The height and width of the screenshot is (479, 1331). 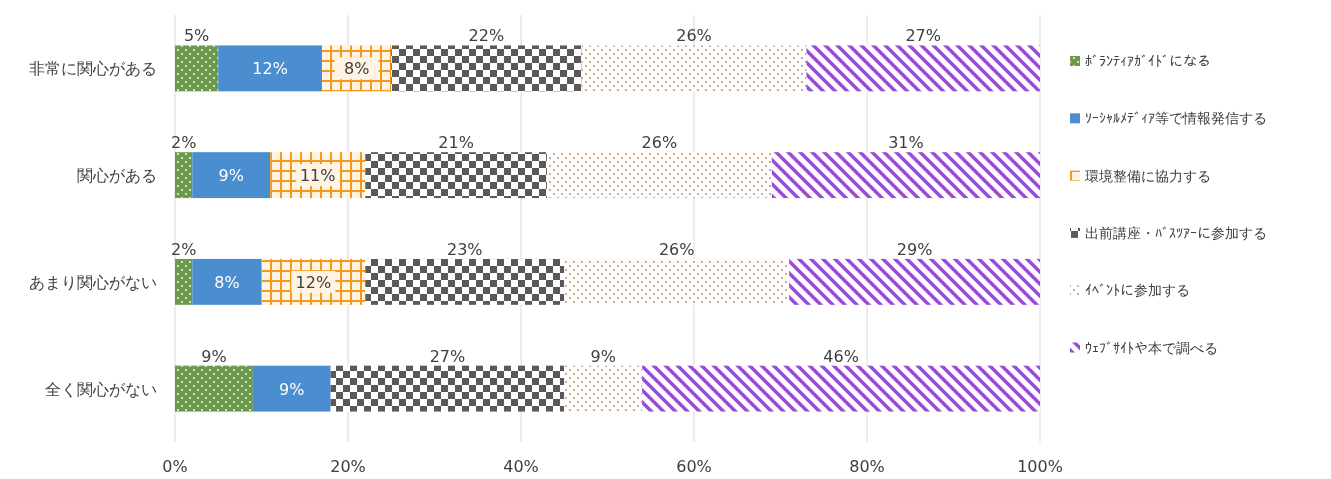 I want to click on x-tick-label: 0%, so click(x=175, y=466).